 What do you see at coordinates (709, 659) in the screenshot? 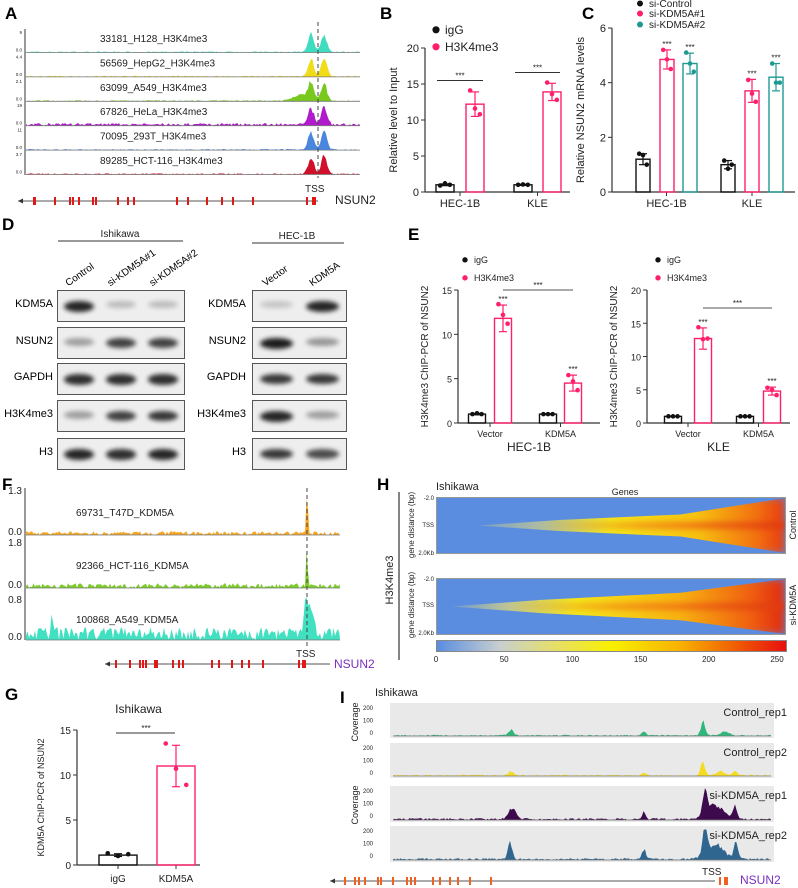
I see `colorbar-tick: 200` at bounding box center [709, 659].